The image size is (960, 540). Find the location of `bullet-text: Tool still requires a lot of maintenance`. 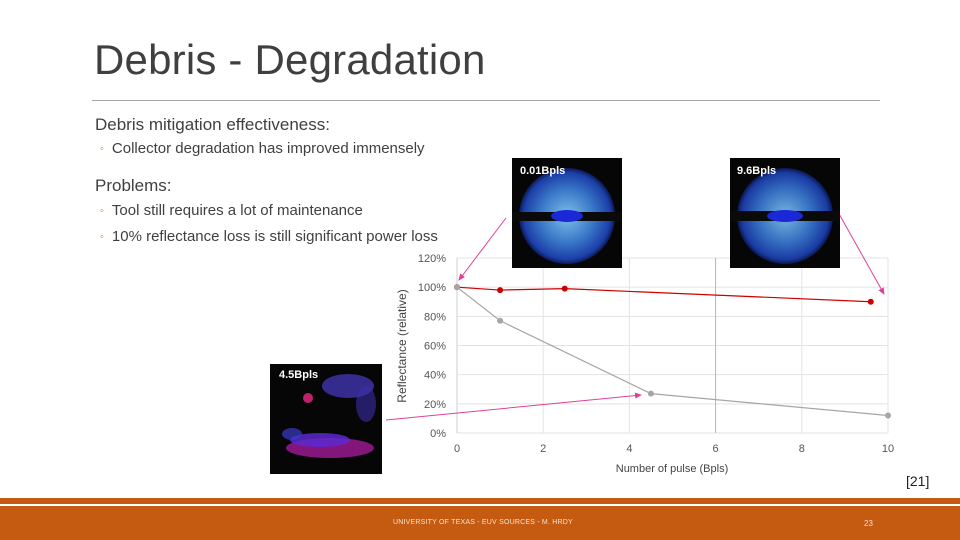

bullet-text: Tool still requires a lot of maintenance is located at coordinates (237, 210).